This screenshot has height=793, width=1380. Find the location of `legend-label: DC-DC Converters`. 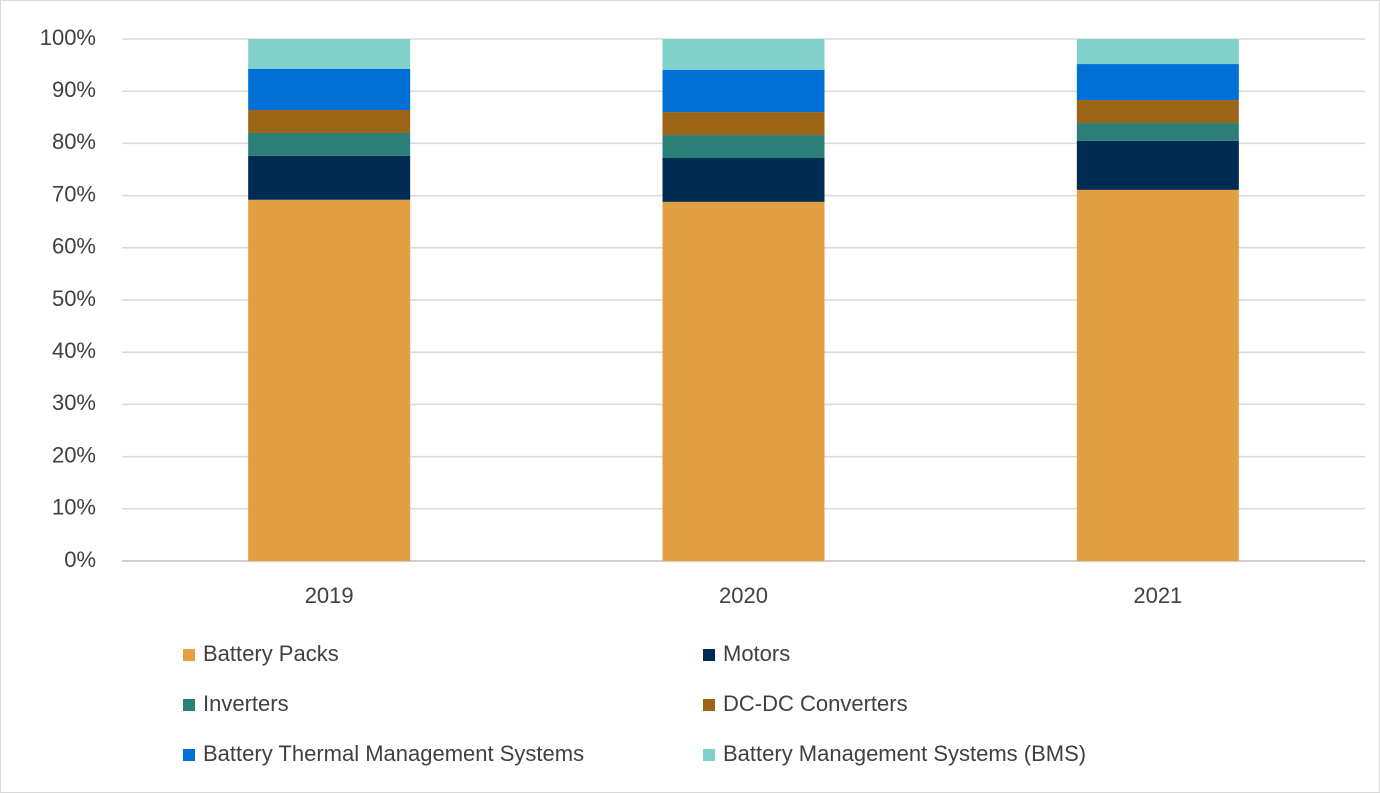

legend-label: DC-DC Converters is located at coordinates (815, 703).